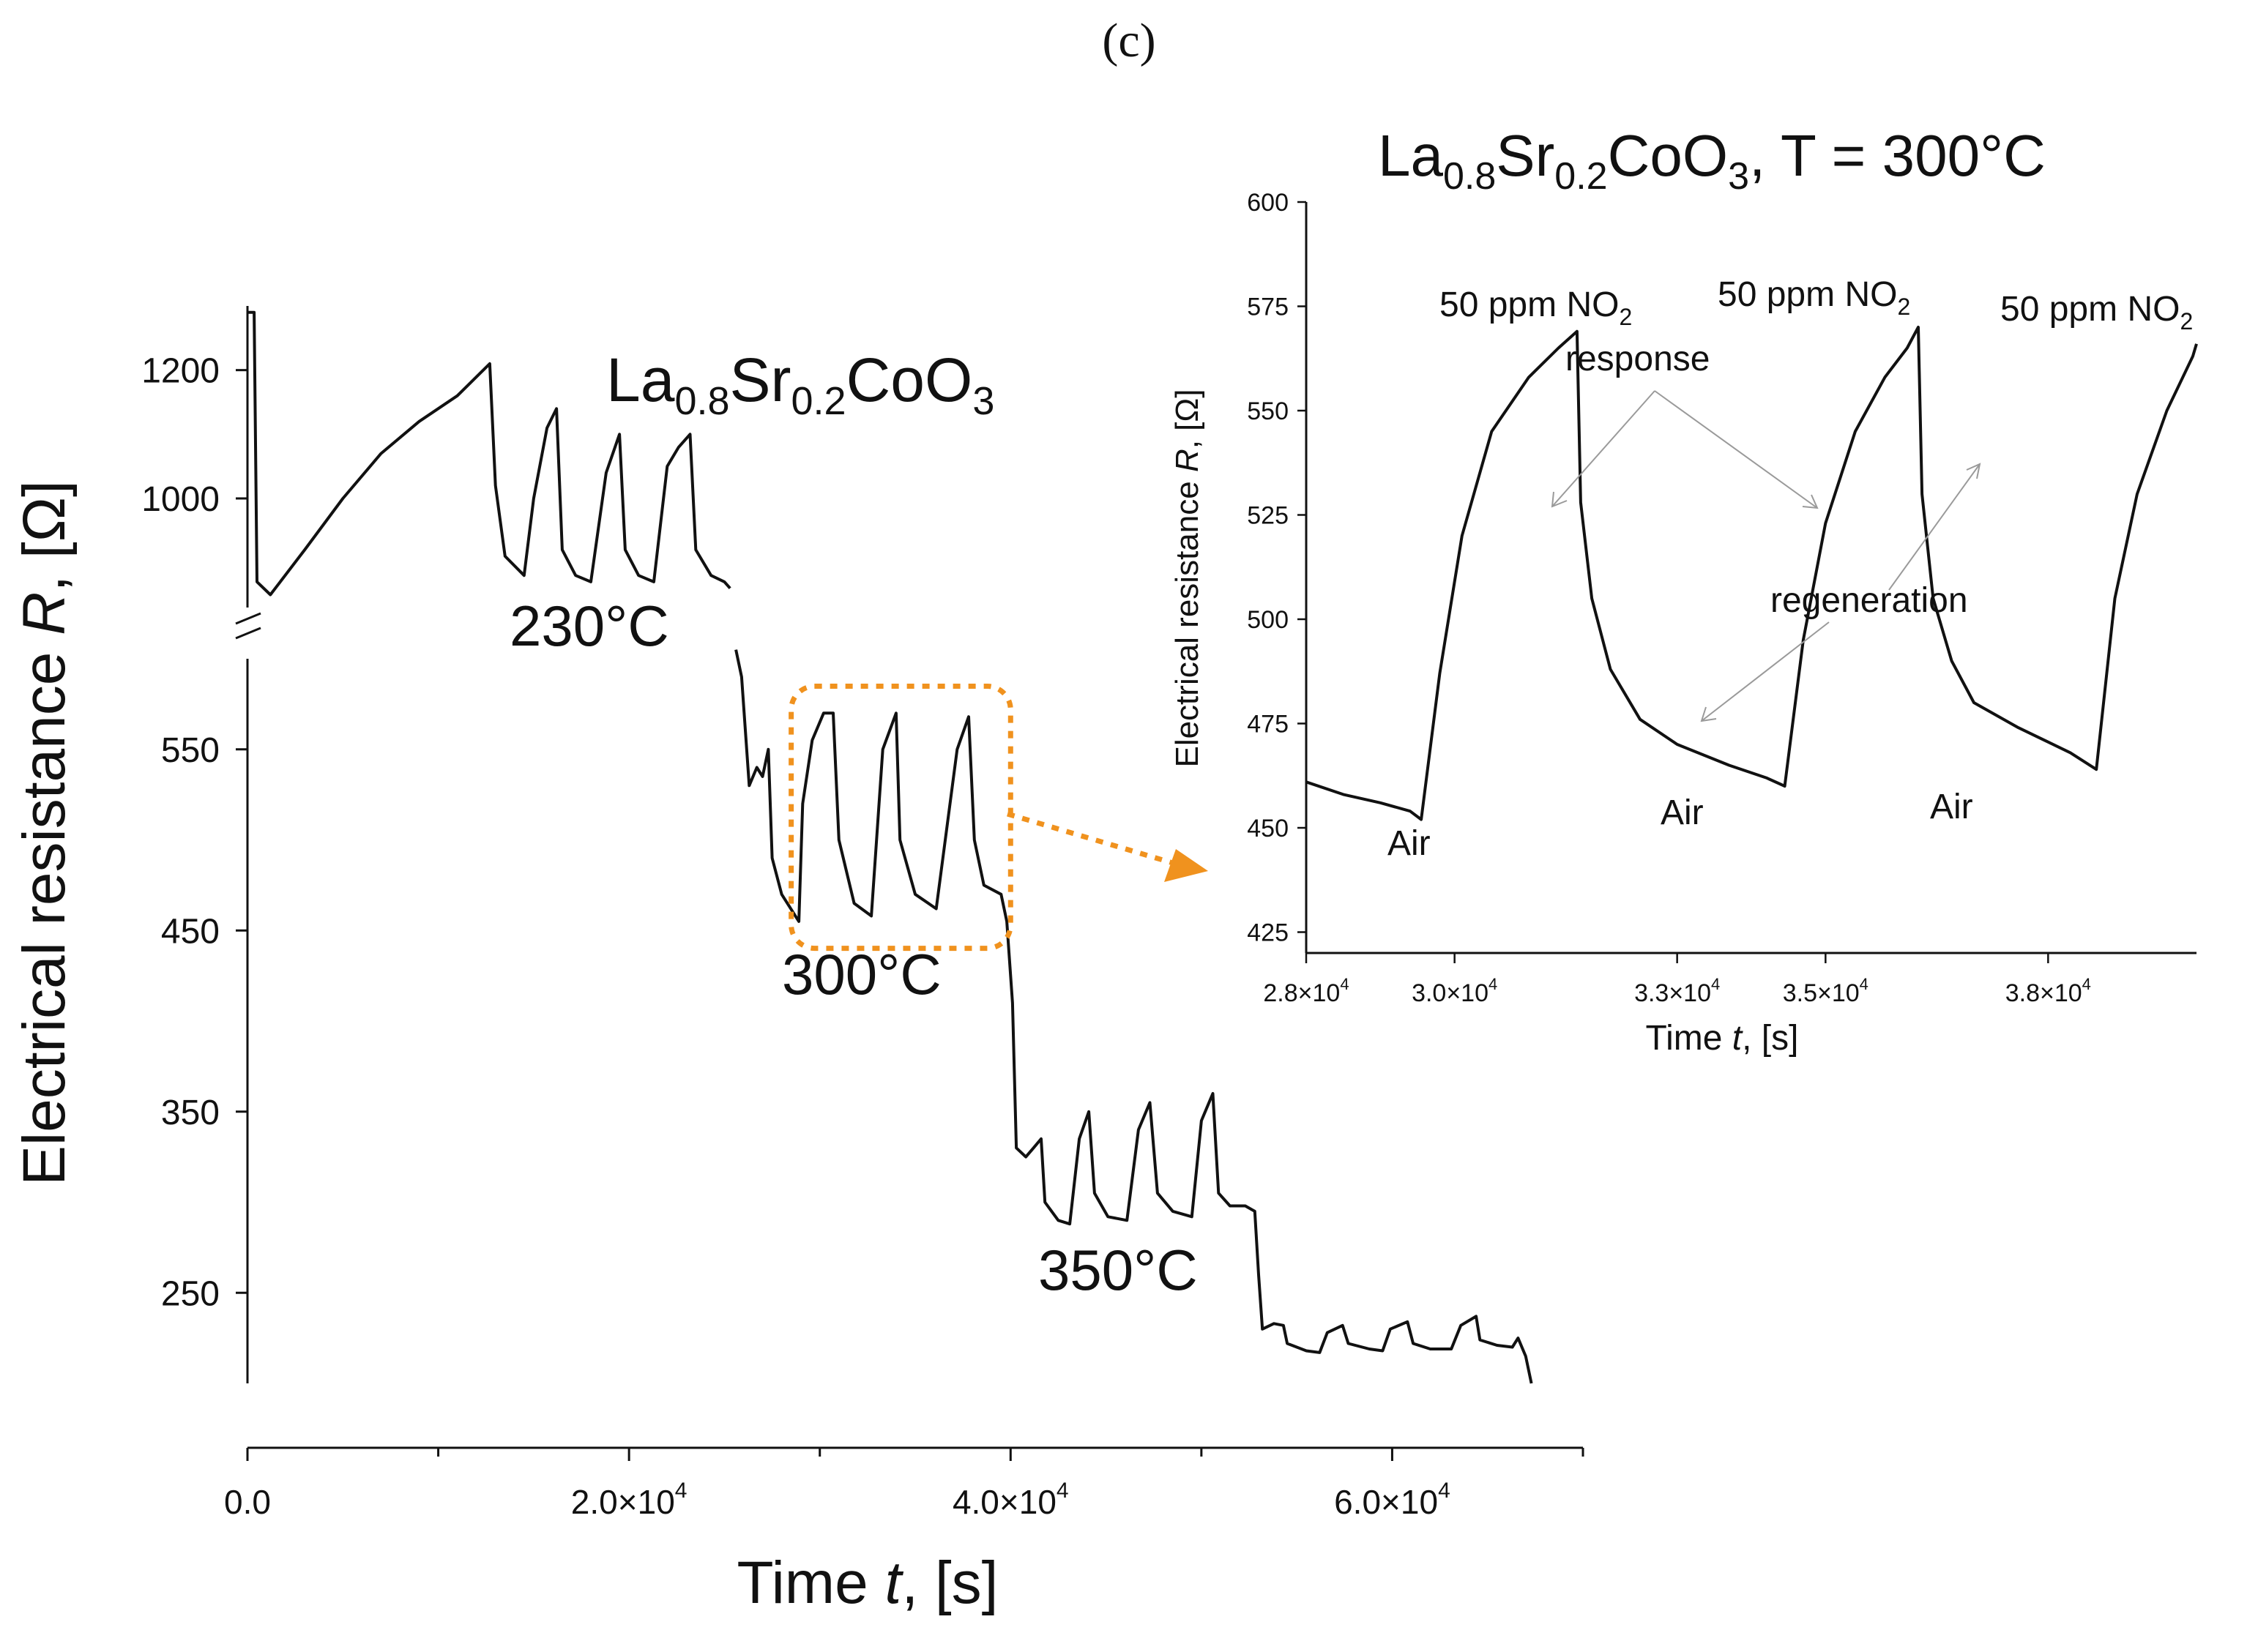 Image resolution: width=2258 pixels, height=1652 pixels. What do you see at coordinates (2096, 312) in the screenshot?
I see `gas-label-3: 50 ppm NO2` at bounding box center [2096, 312].